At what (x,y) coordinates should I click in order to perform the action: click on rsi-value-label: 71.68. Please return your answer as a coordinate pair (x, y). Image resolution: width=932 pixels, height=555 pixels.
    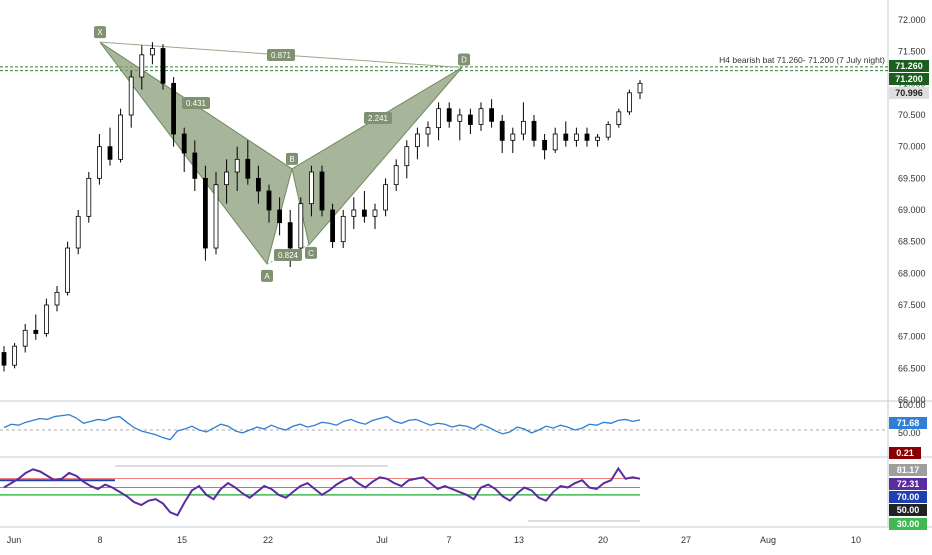
    Looking at the image, I should click on (908, 423).